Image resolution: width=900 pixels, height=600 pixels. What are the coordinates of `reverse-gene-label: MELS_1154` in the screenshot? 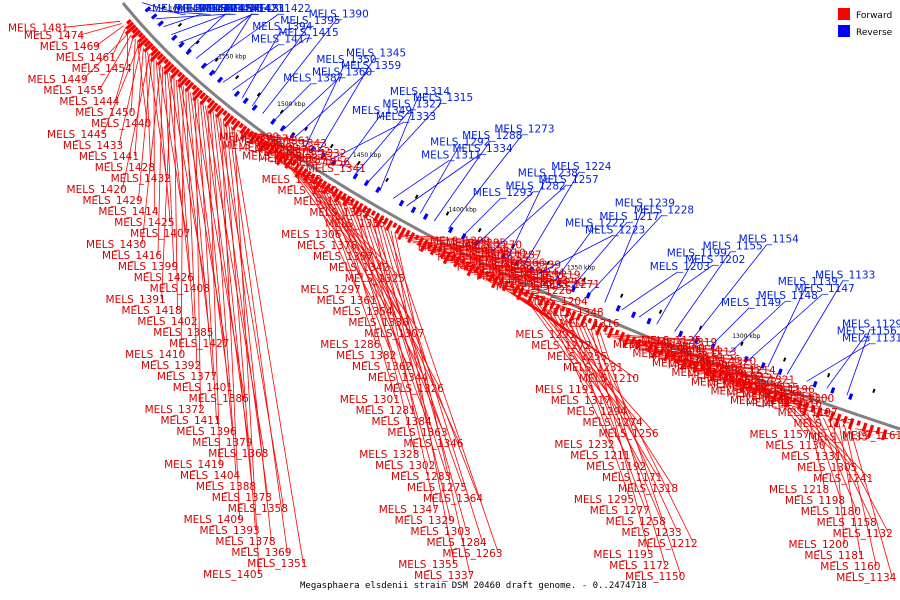 It's located at (769, 240).